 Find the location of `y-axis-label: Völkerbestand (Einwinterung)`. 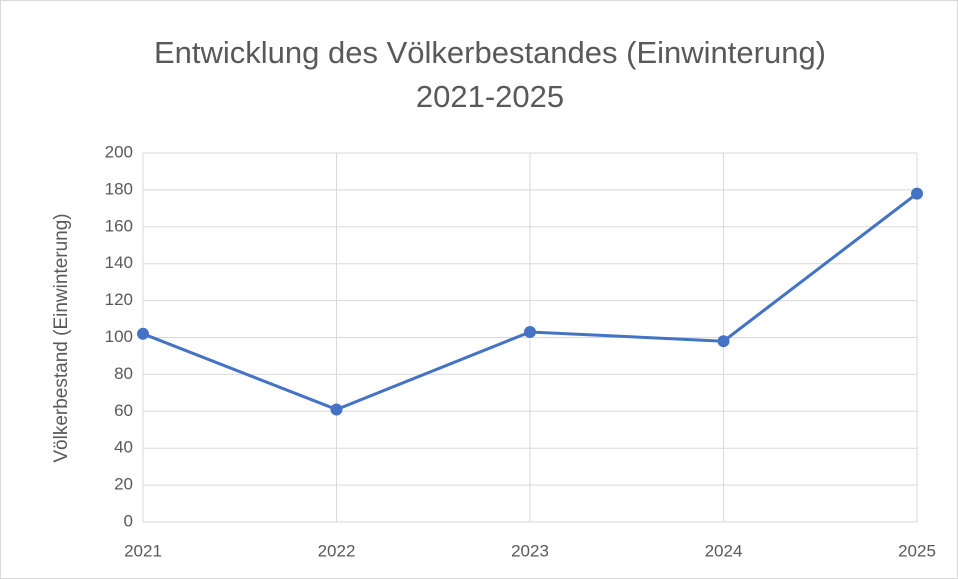

y-axis-label: Völkerbestand (Einwinterung) is located at coordinates (61, 337).